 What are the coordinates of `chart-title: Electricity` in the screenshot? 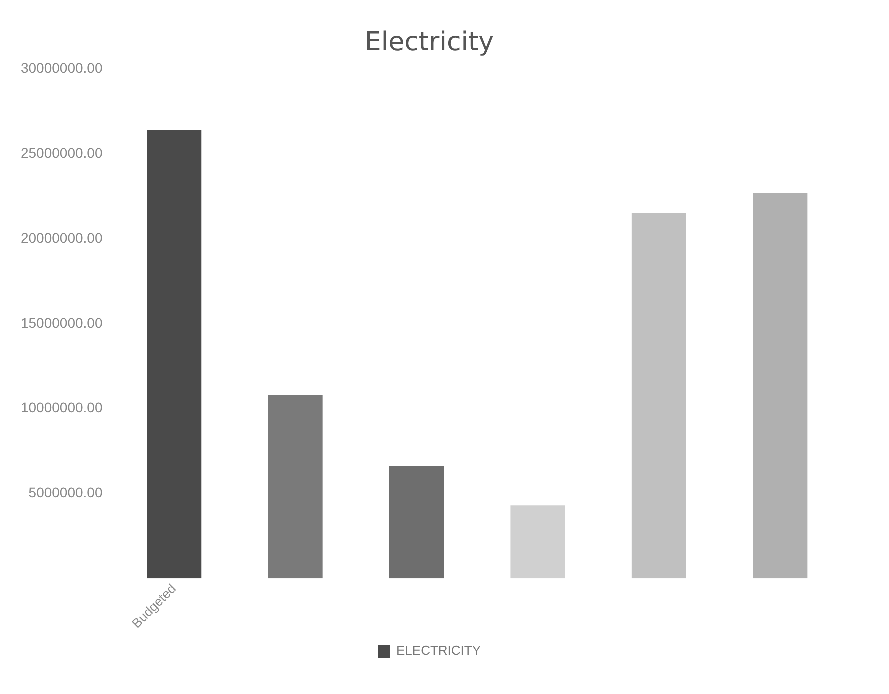 It's located at (429, 42).